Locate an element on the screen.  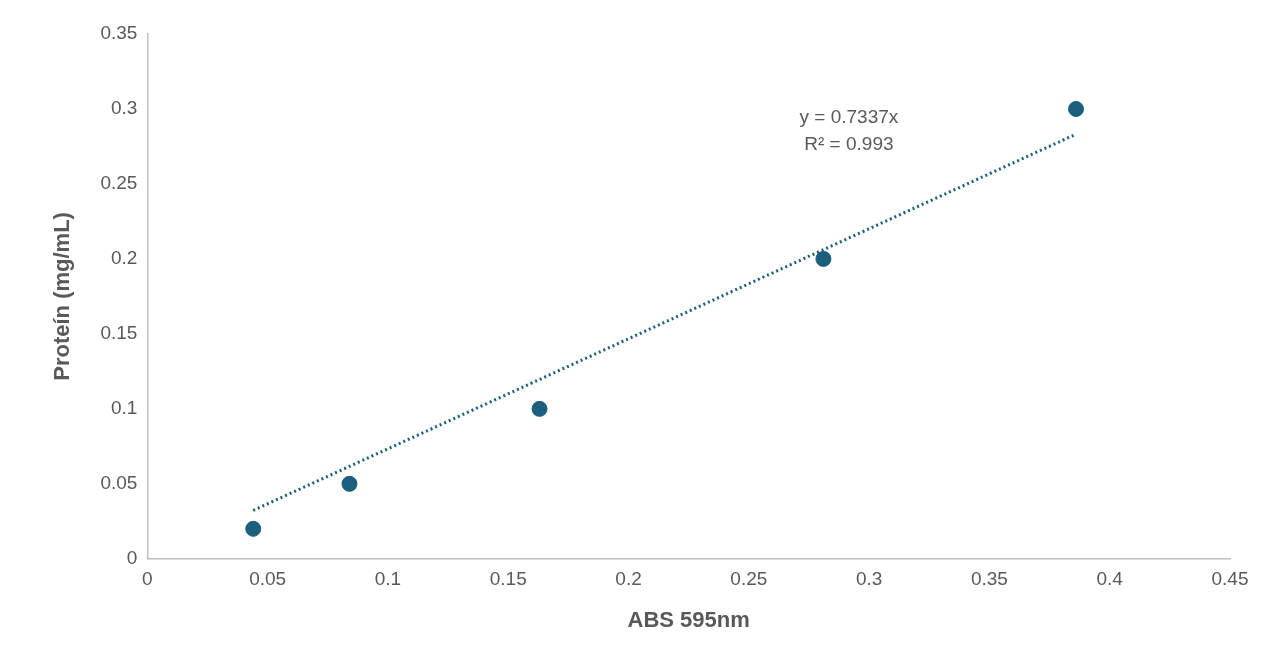
x-tick-label: 0.3 is located at coordinates (869, 579).